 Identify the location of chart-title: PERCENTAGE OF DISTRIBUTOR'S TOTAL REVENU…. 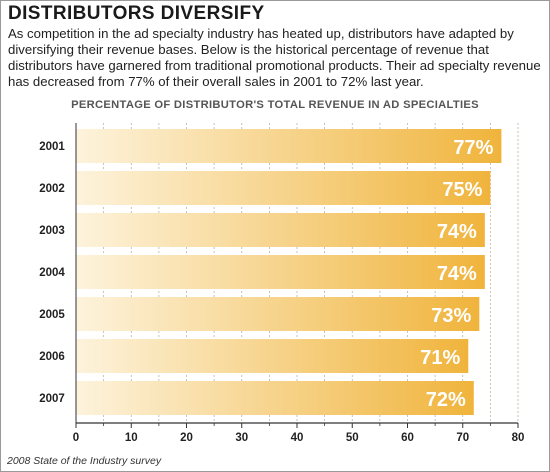
(275, 105).